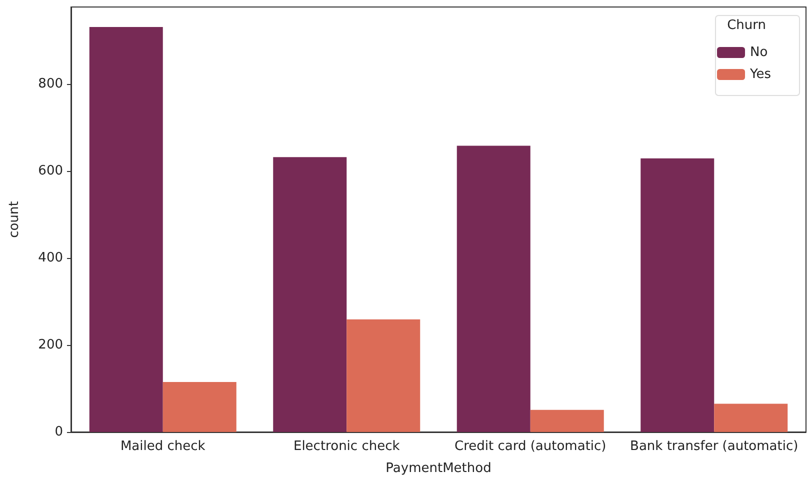  Describe the element at coordinates (14, 219) in the screenshot. I see `y-axis-title: count` at that location.